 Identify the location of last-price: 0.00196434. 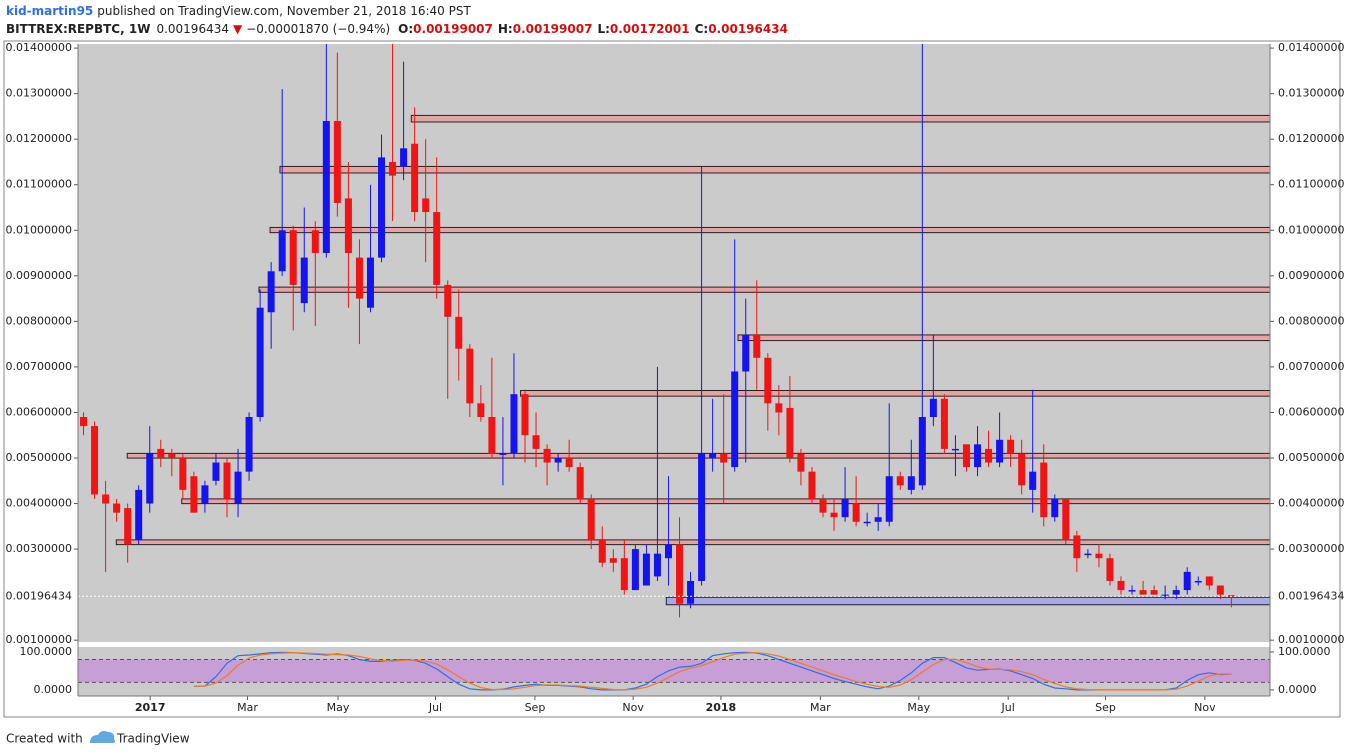
(192, 29).